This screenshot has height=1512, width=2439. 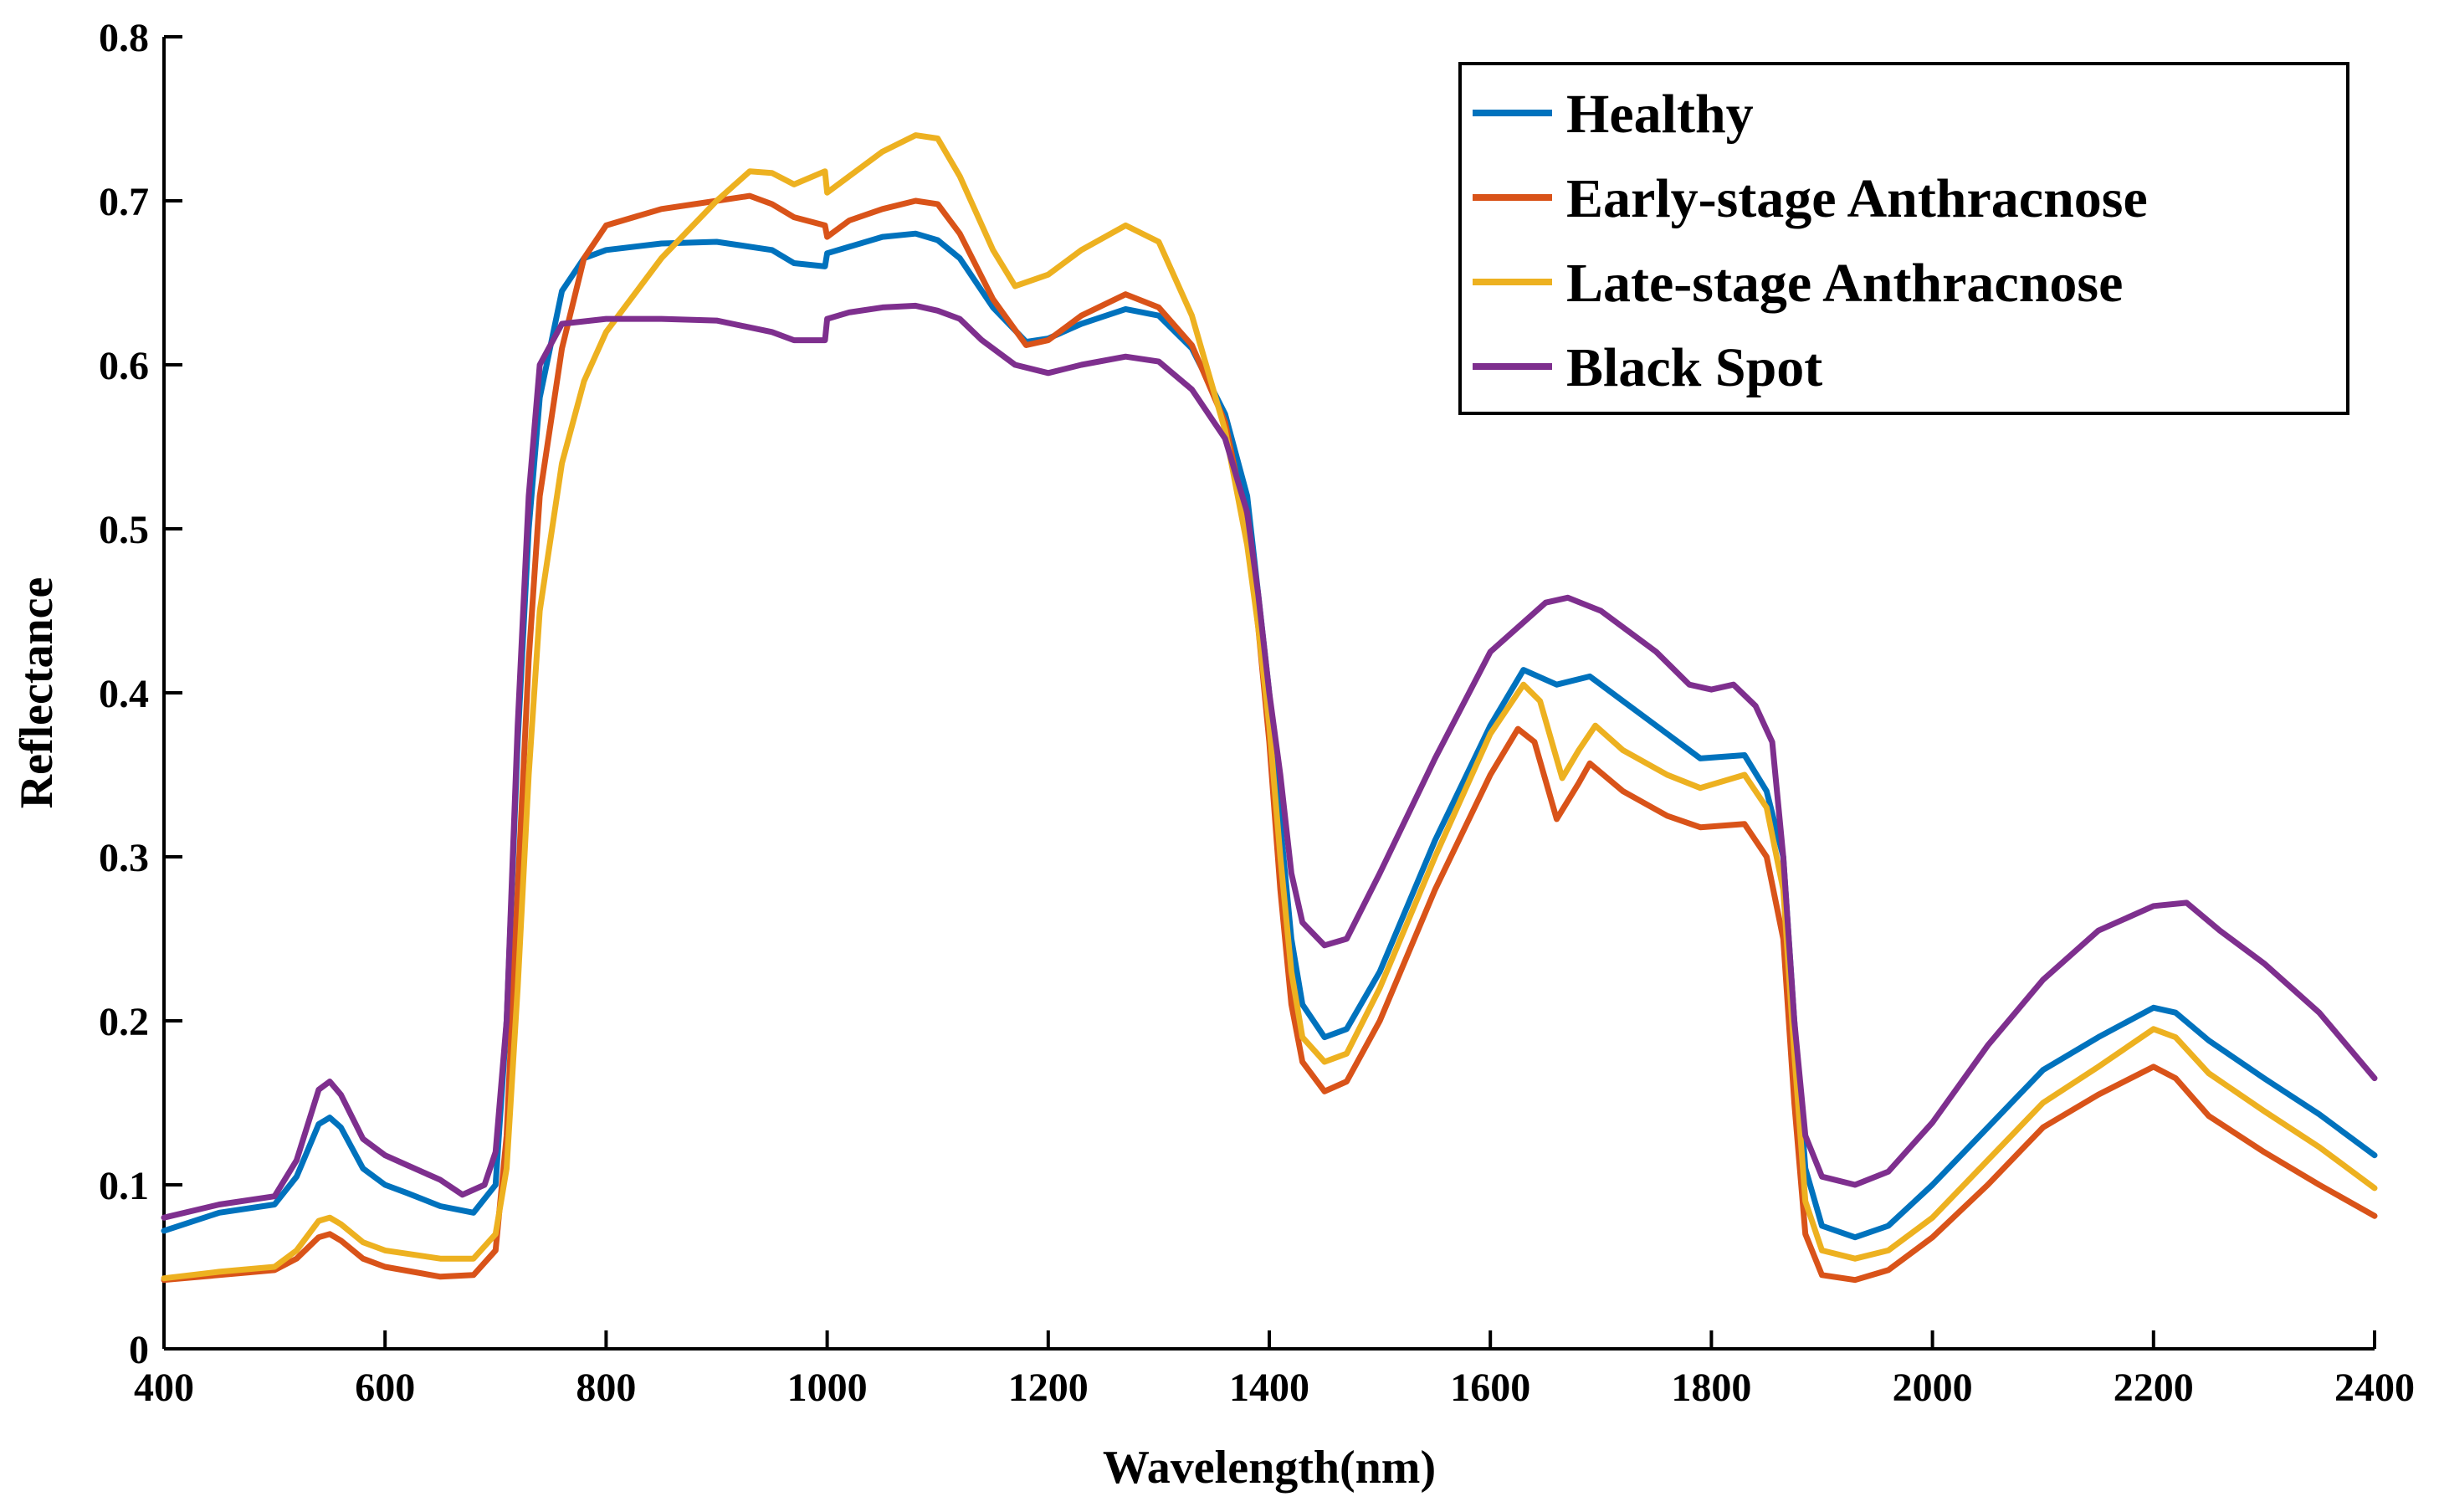 I want to click on x-tick-label: 1200, so click(x=1048, y=1388).